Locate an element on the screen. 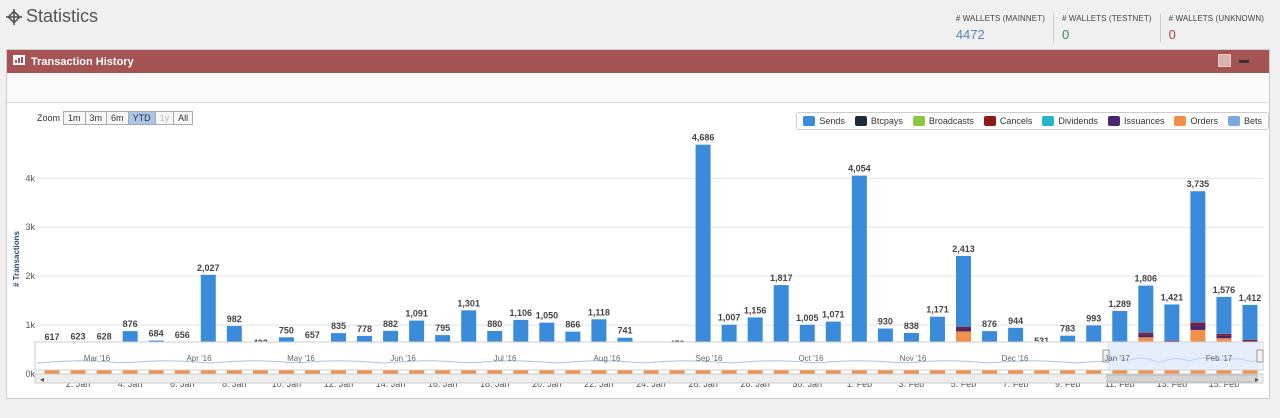 The height and width of the screenshot is (418, 1280). data-label: 531 is located at coordinates (1041, 341).